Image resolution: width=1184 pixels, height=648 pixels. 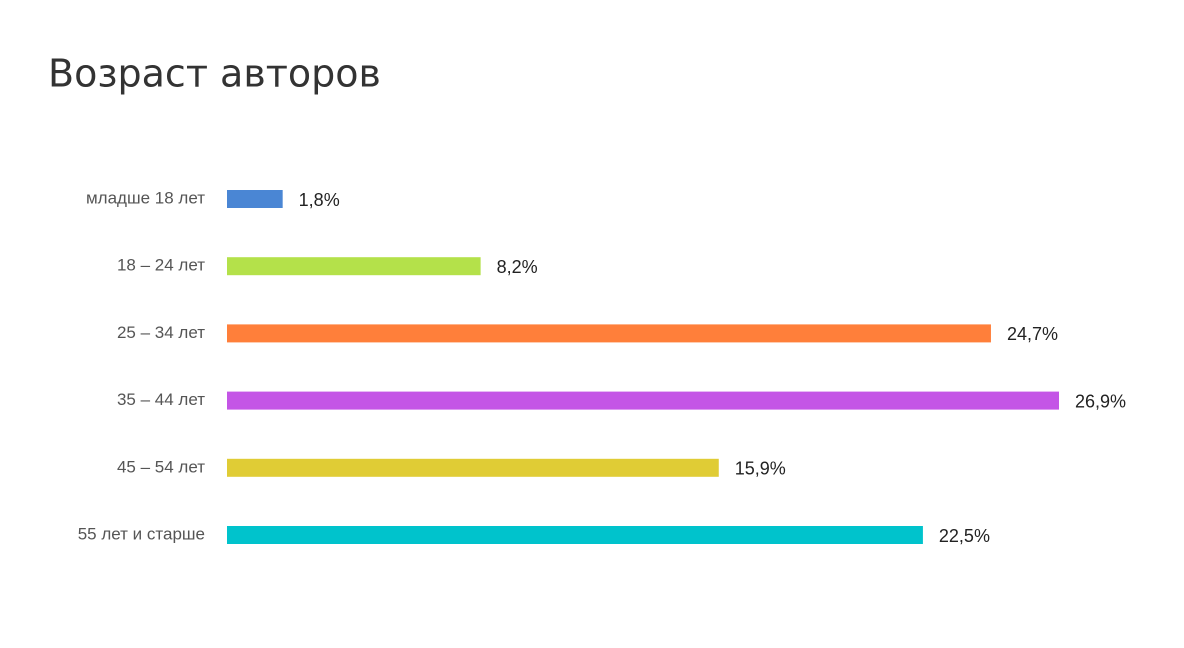 What do you see at coordinates (1100, 401) in the screenshot?
I see `value-label: 26,9%` at bounding box center [1100, 401].